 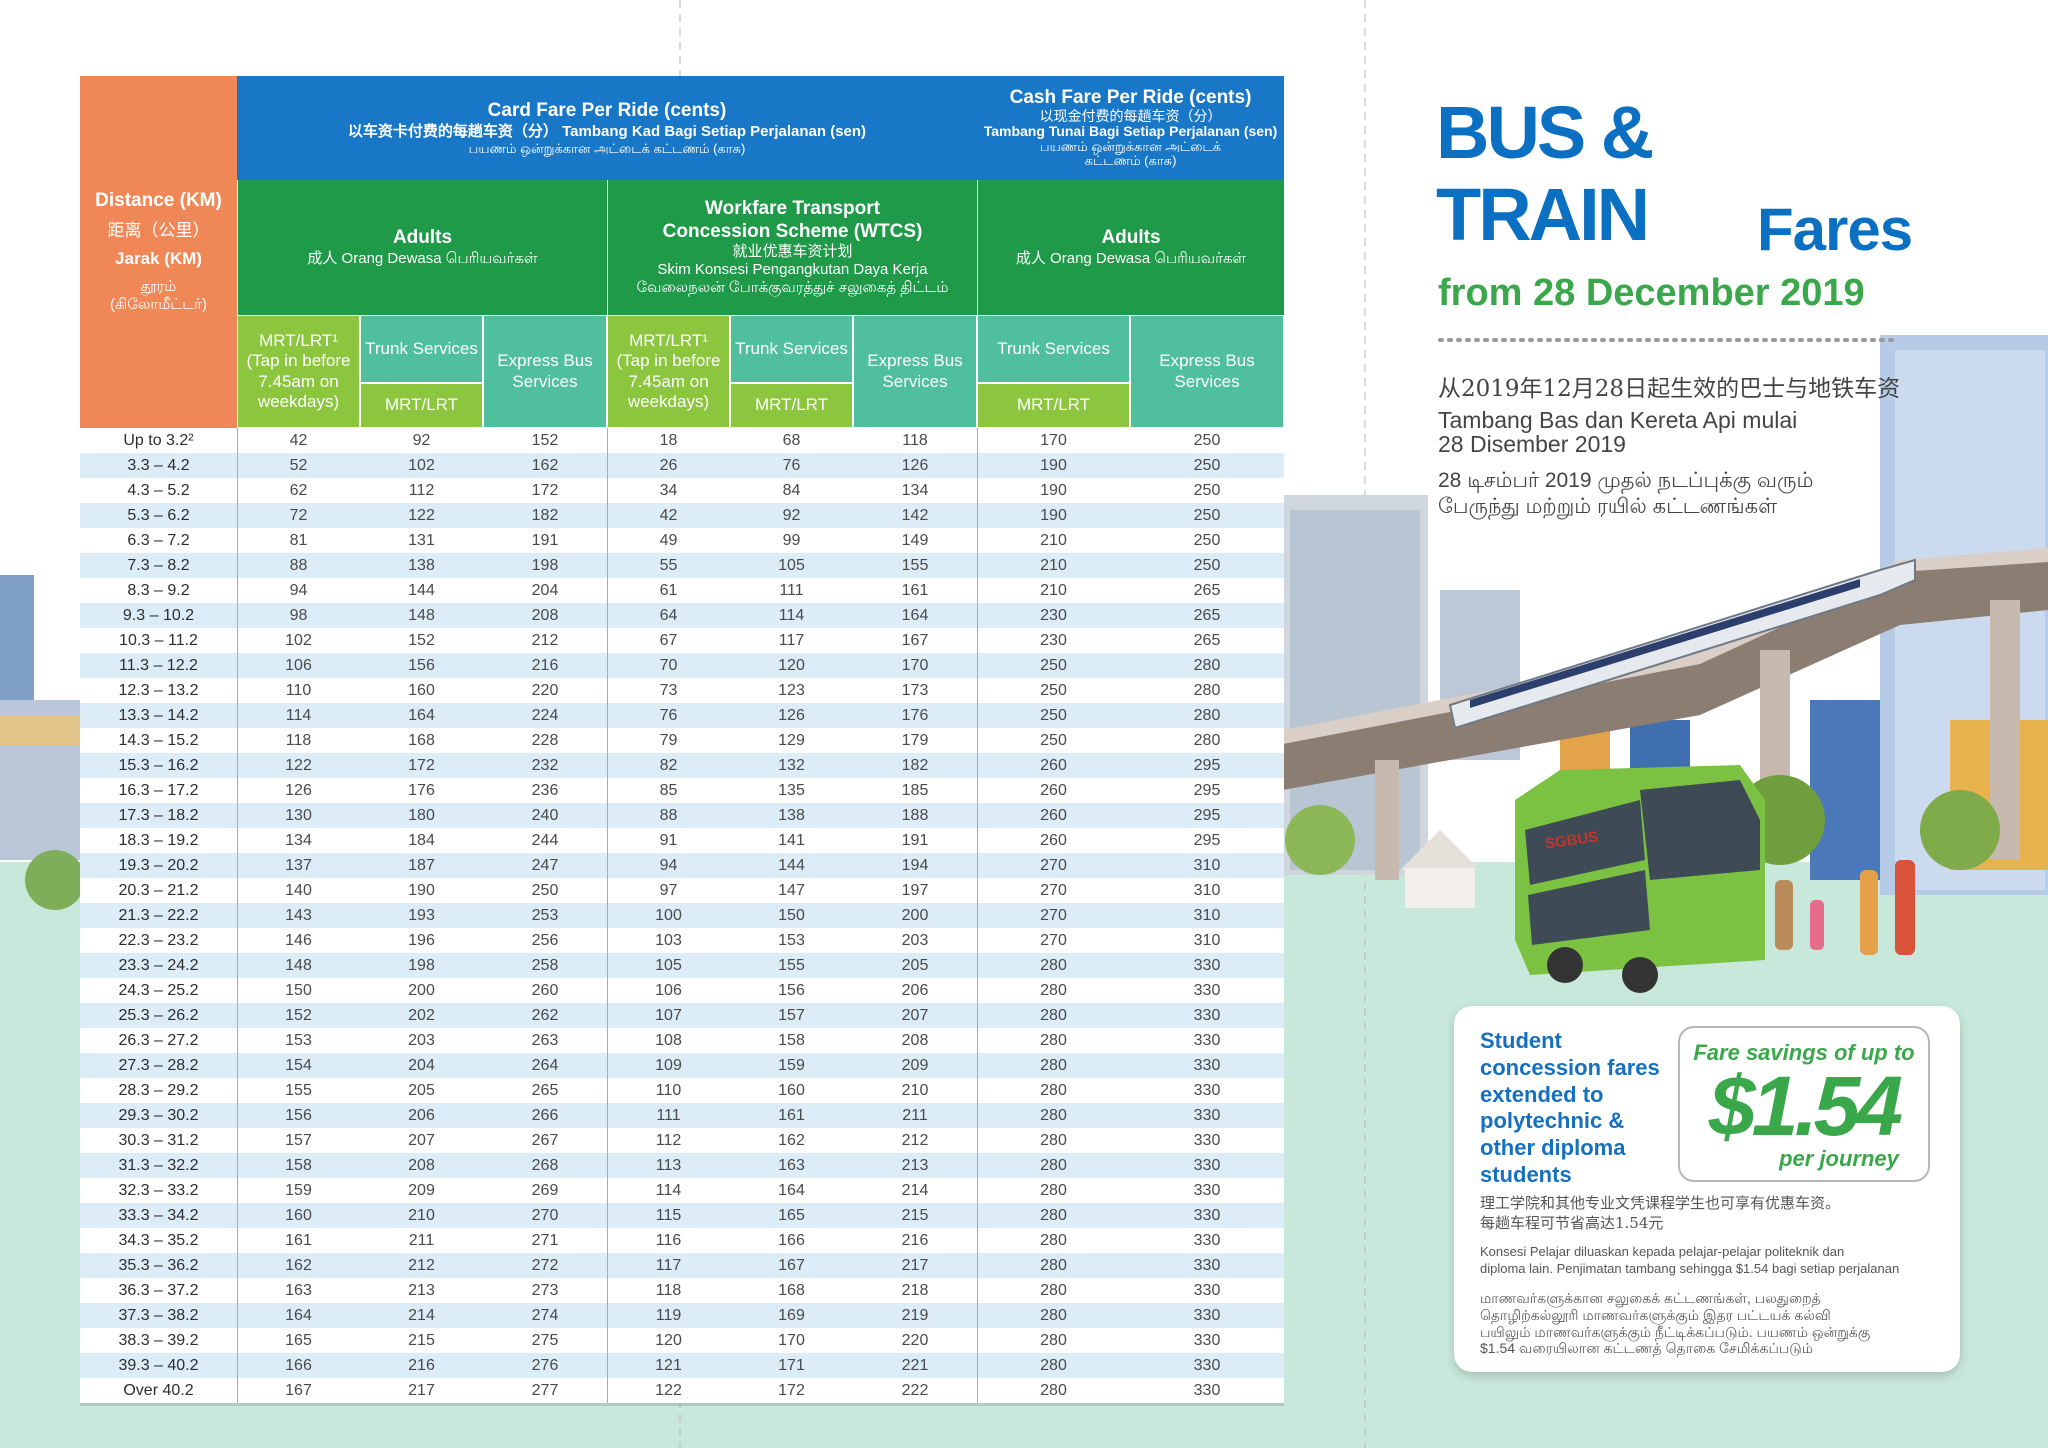 I want to click on header-text: பயணம் ஒன்றுக்கான அட்டைக், so click(x=1130, y=146).